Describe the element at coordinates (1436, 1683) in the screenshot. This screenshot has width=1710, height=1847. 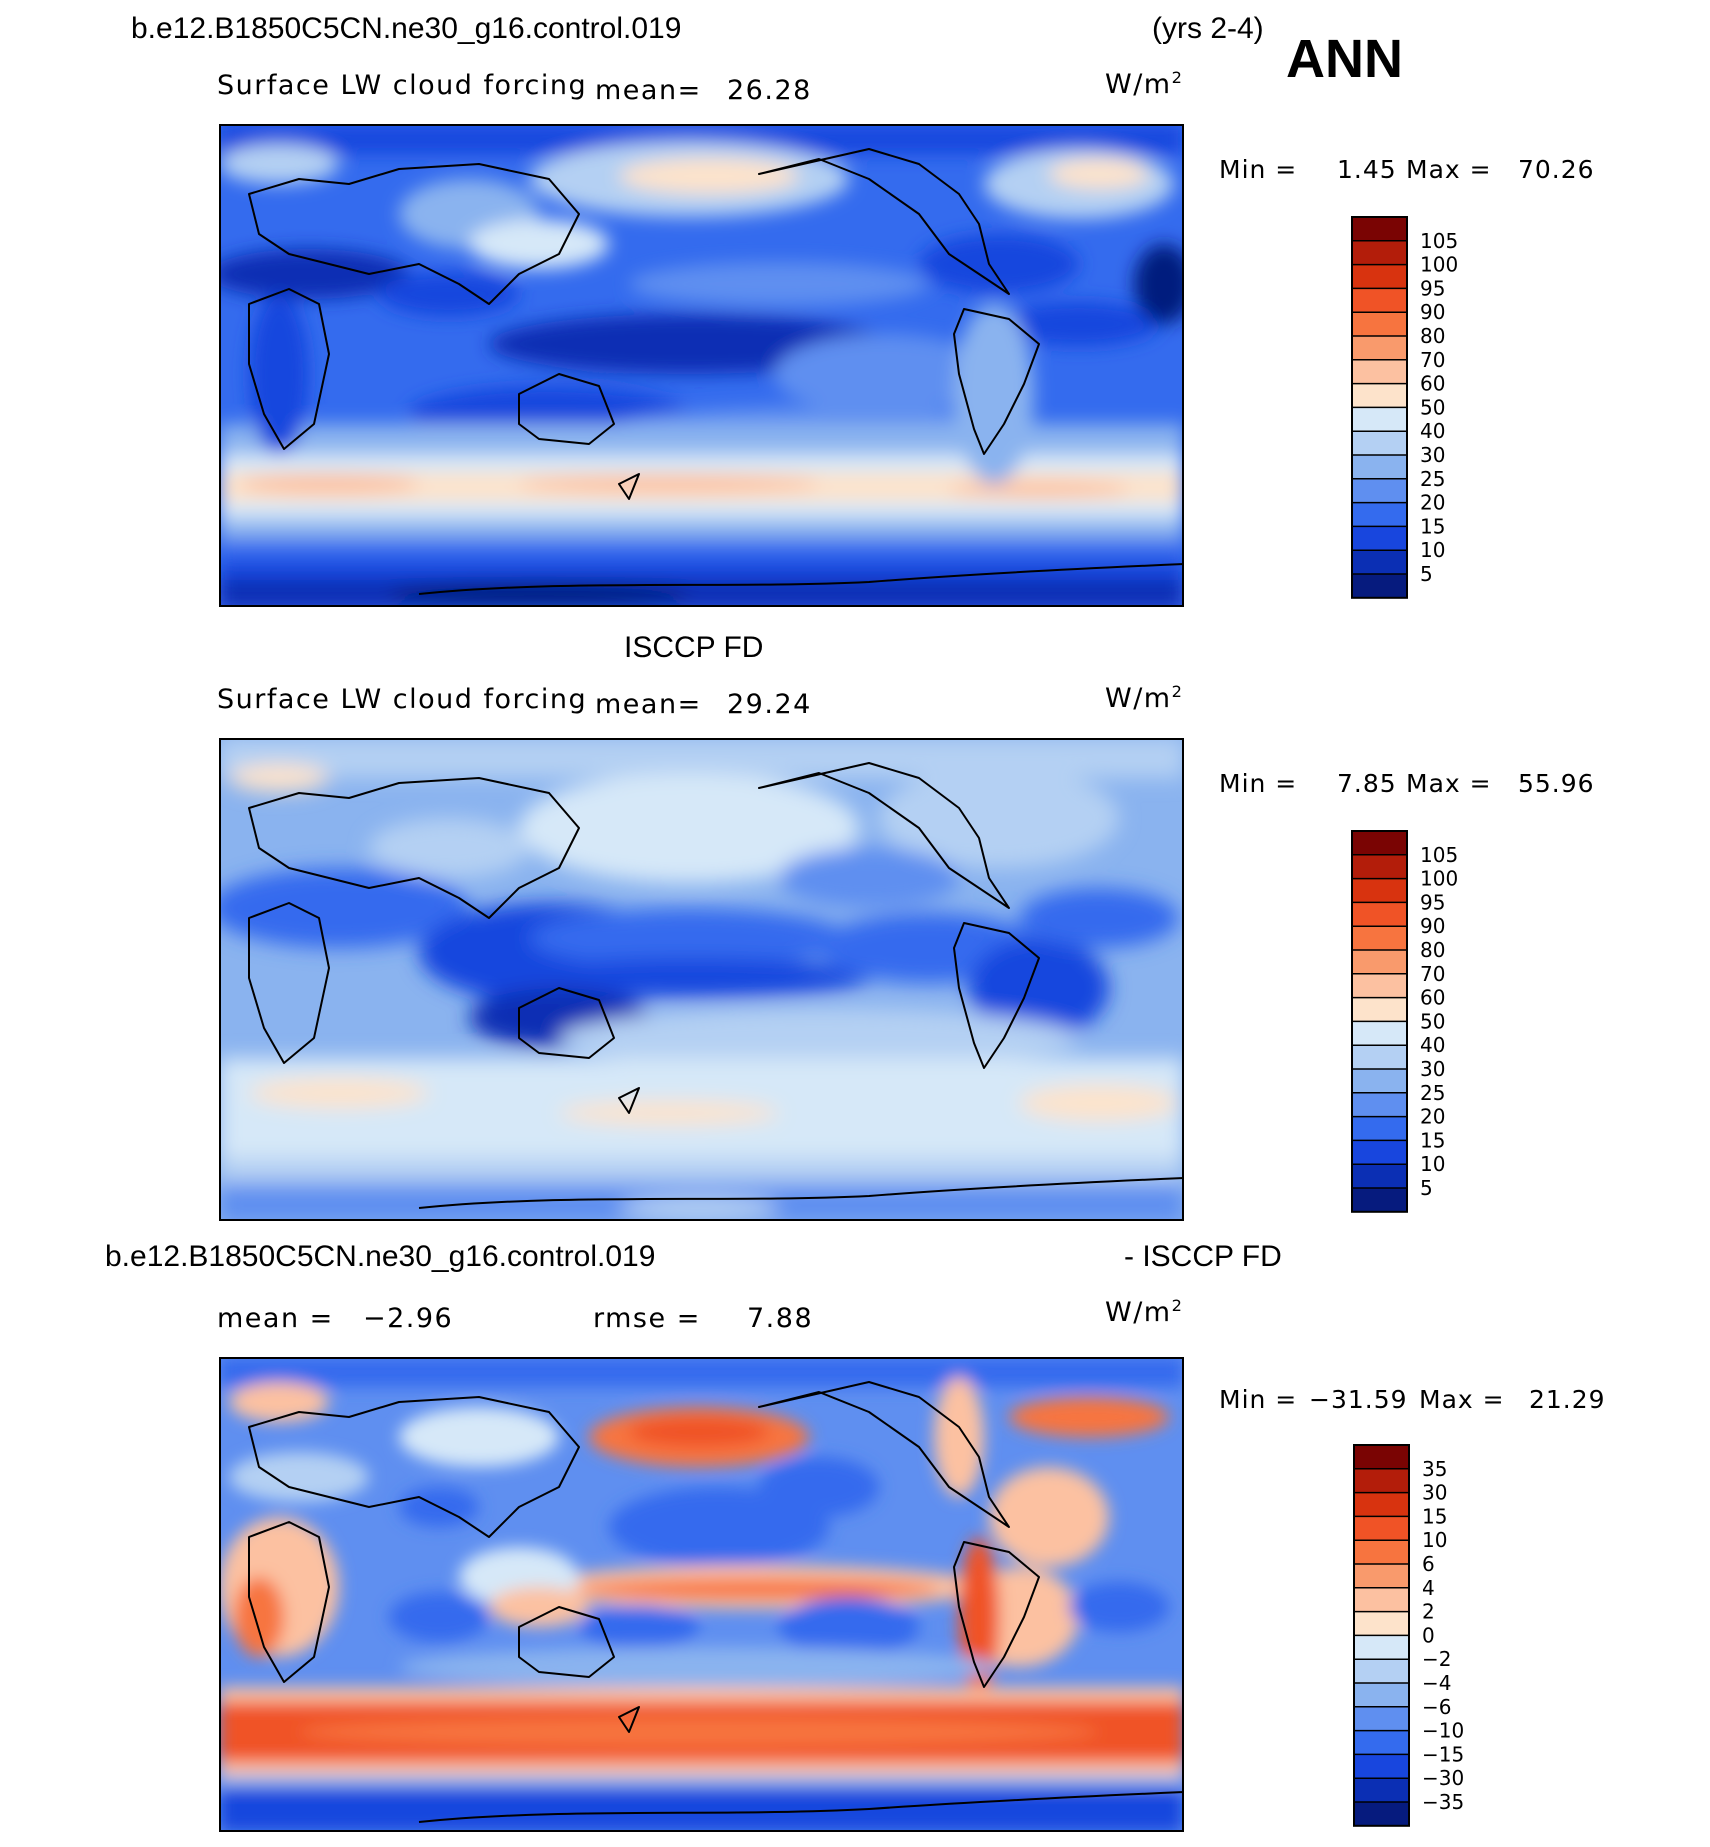
I see `colorbar-label: −4` at that location.